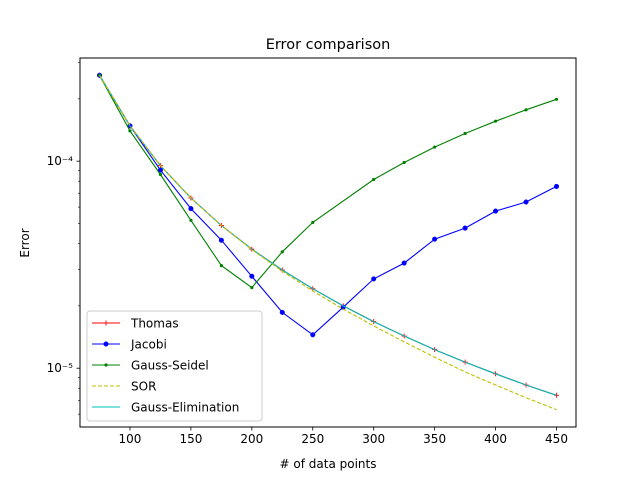 Image resolution: width=640 pixels, height=484 pixels. I want to click on x-tick-label: 400, so click(495, 439).